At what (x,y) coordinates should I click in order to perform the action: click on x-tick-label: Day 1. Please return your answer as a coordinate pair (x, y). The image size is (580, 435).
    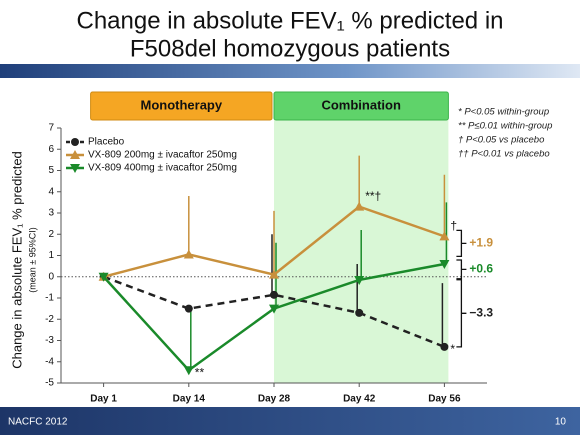
    Looking at the image, I should click on (103, 399).